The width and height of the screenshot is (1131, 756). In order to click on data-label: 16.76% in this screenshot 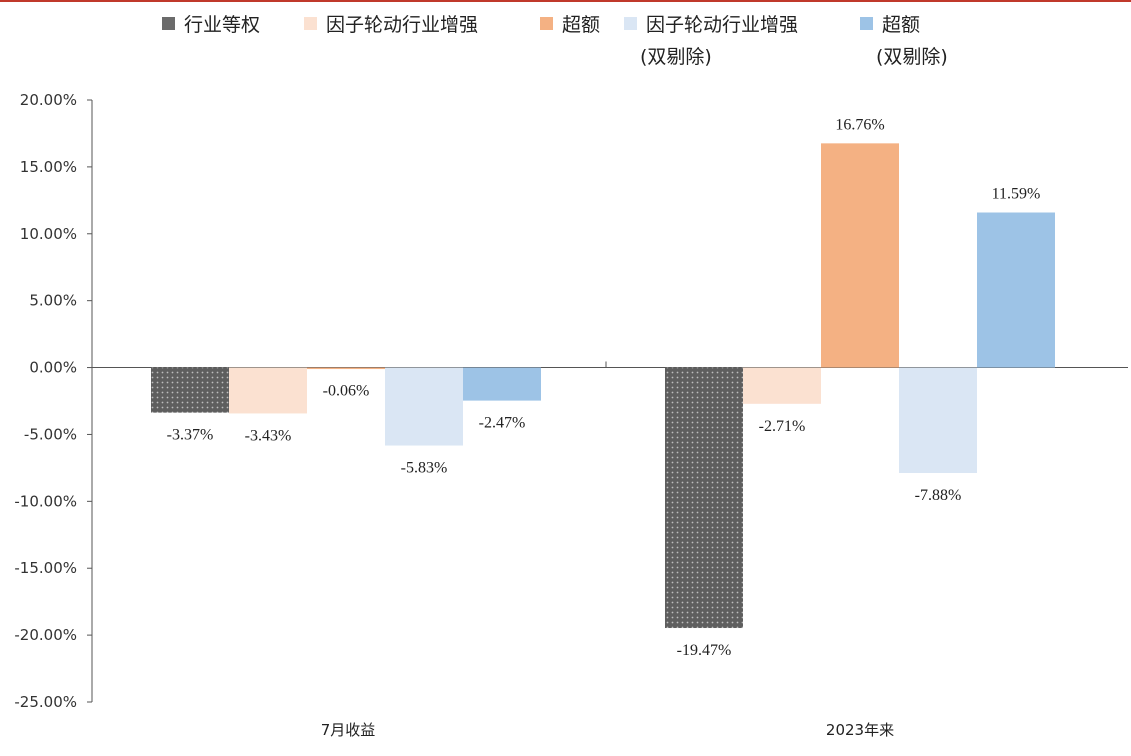, I will do `click(859, 124)`.